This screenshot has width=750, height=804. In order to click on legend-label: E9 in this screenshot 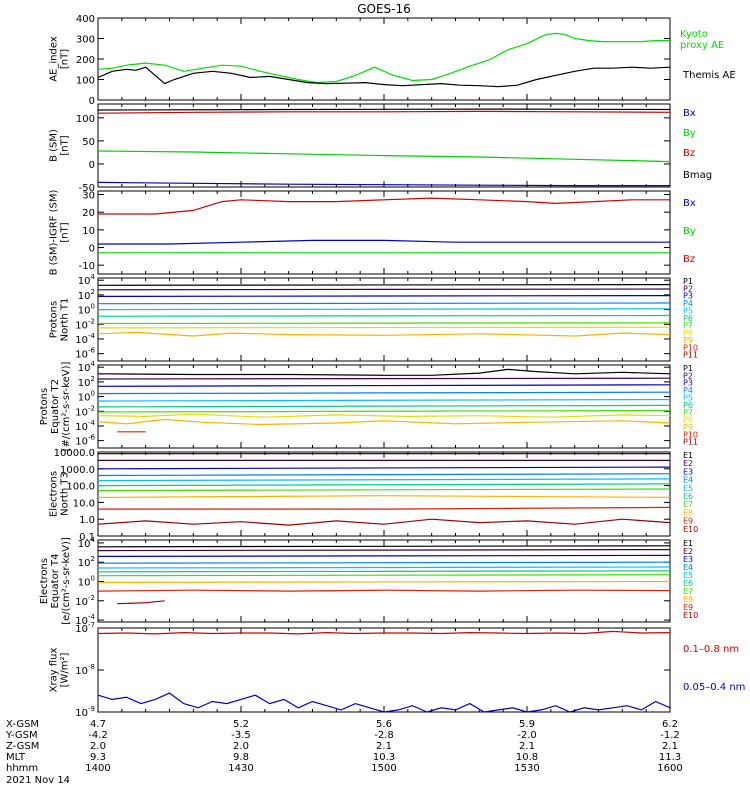, I will do `click(688, 607)`.